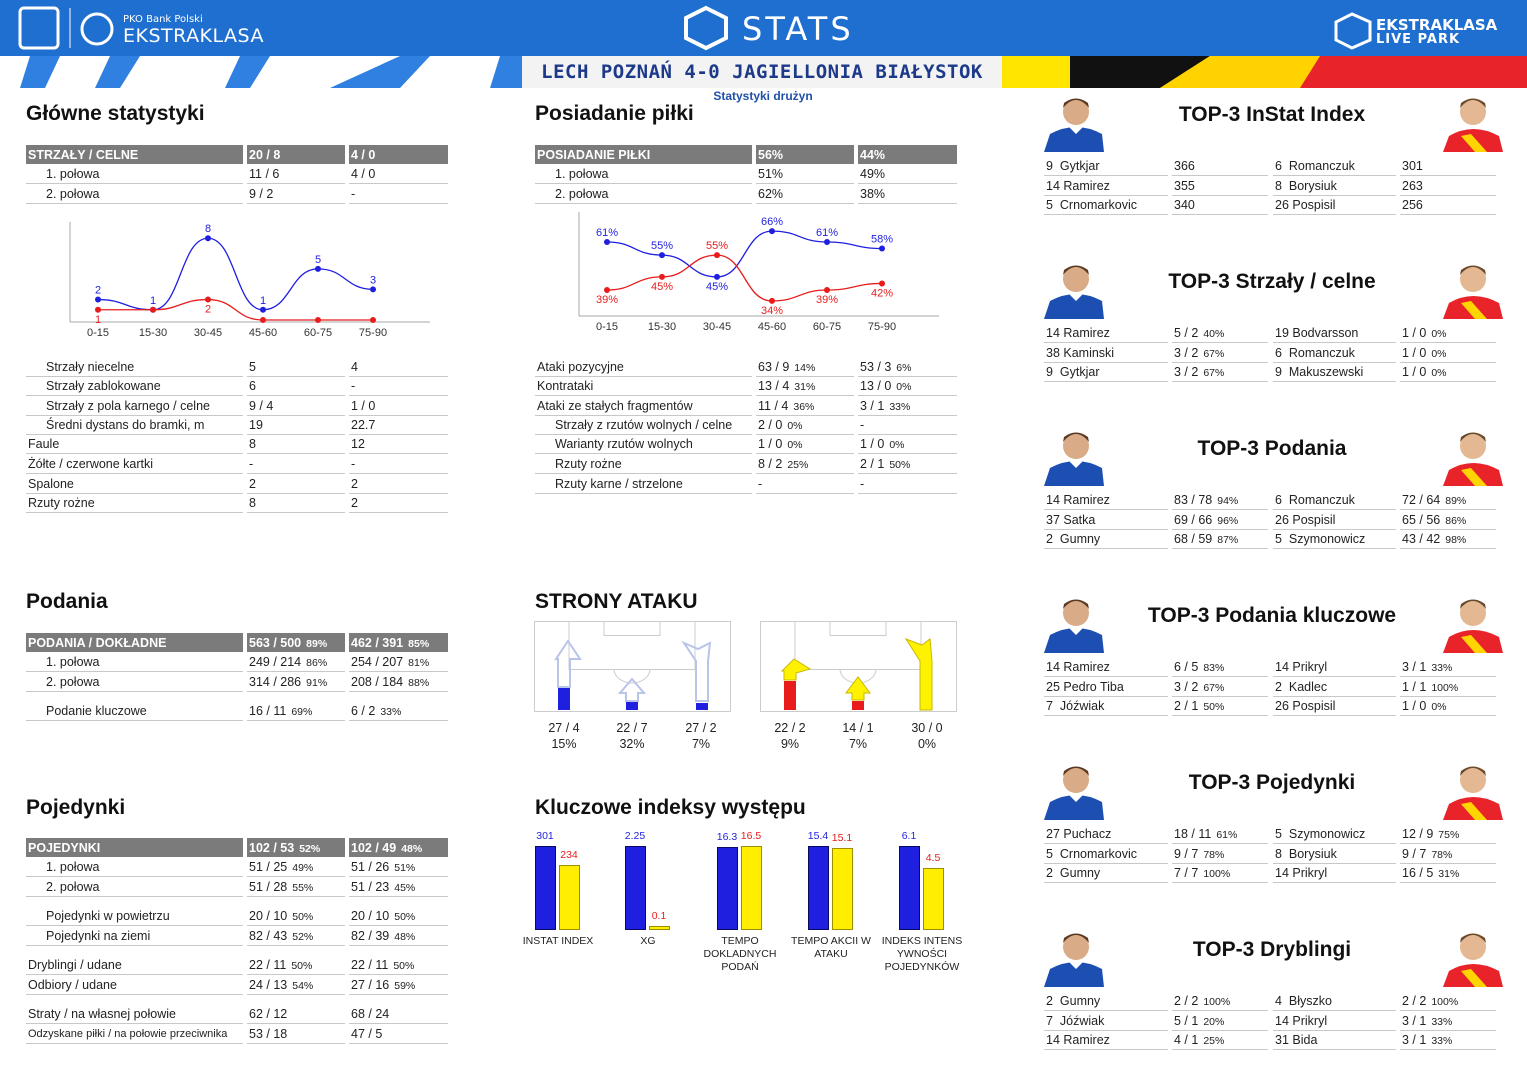 The width and height of the screenshot is (1527, 1079). Describe the element at coordinates (398, 965) in the screenshot. I see `table-cell: 22 / 11 50%` at that location.